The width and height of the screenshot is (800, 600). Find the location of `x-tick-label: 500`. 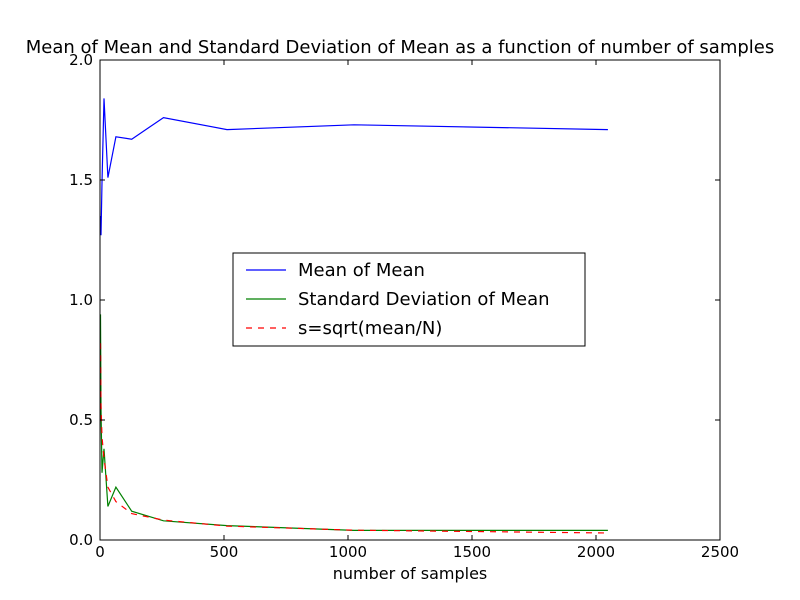

x-tick-label: 500 is located at coordinates (224, 552).